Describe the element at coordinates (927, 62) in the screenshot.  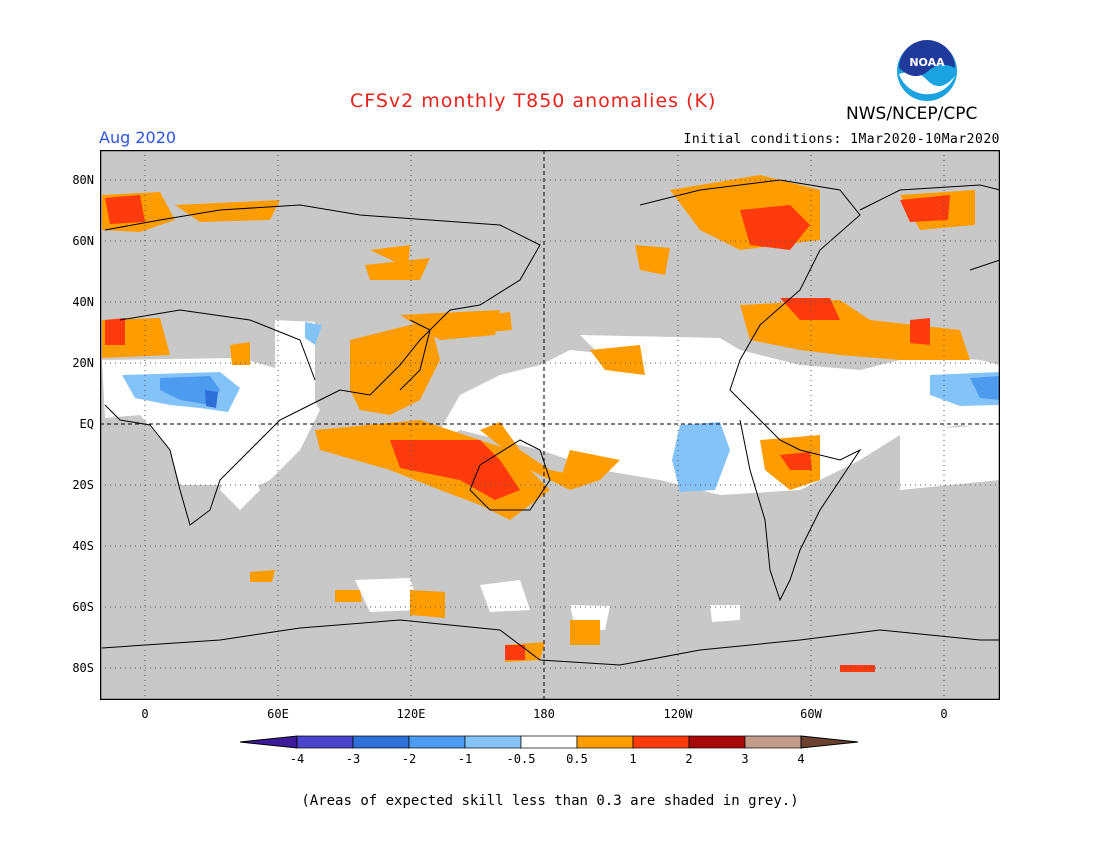
I see `logo-text: NOAA` at that location.